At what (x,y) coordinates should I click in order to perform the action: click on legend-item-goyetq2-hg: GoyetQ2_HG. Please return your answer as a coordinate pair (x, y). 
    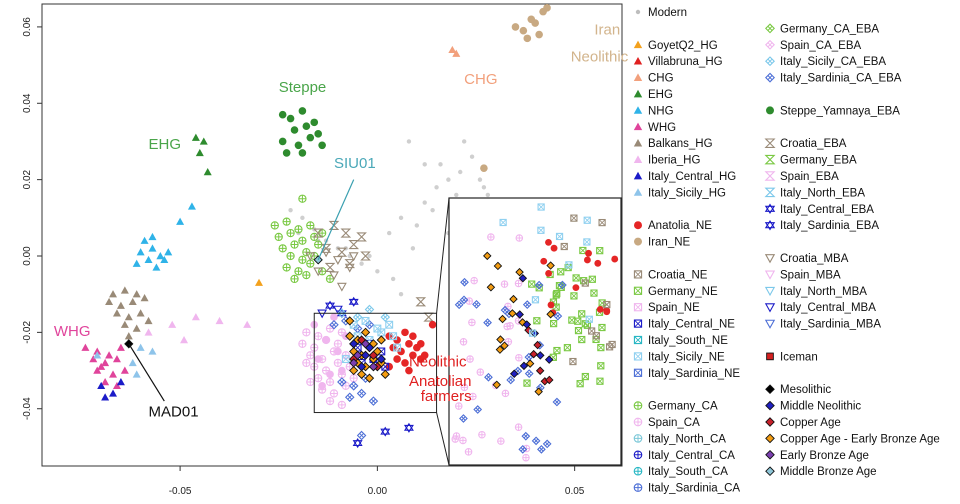
    Looking at the image, I should click on (675, 46).